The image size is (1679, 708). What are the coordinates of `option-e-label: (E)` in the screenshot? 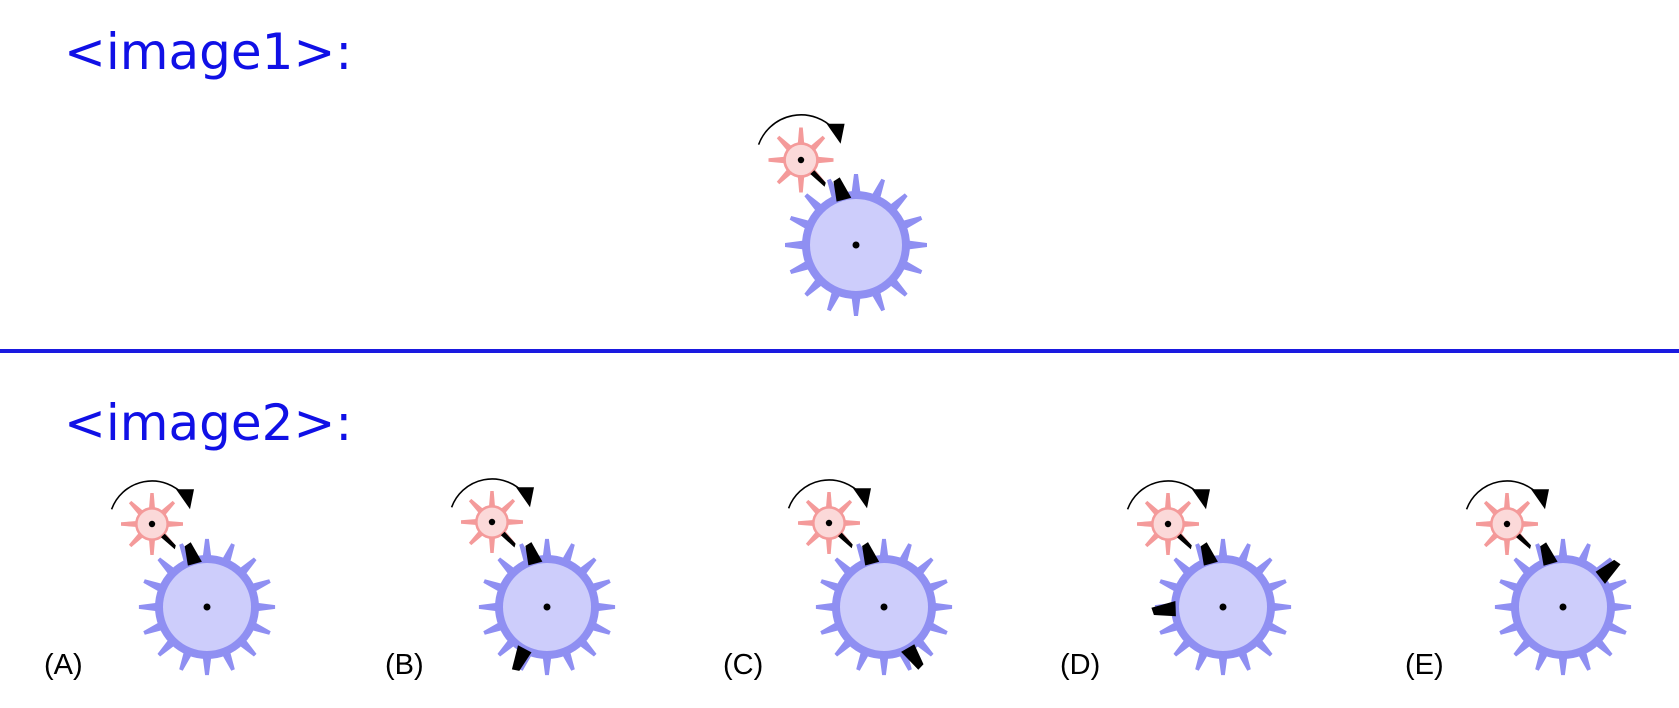 It's located at (1424, 665).